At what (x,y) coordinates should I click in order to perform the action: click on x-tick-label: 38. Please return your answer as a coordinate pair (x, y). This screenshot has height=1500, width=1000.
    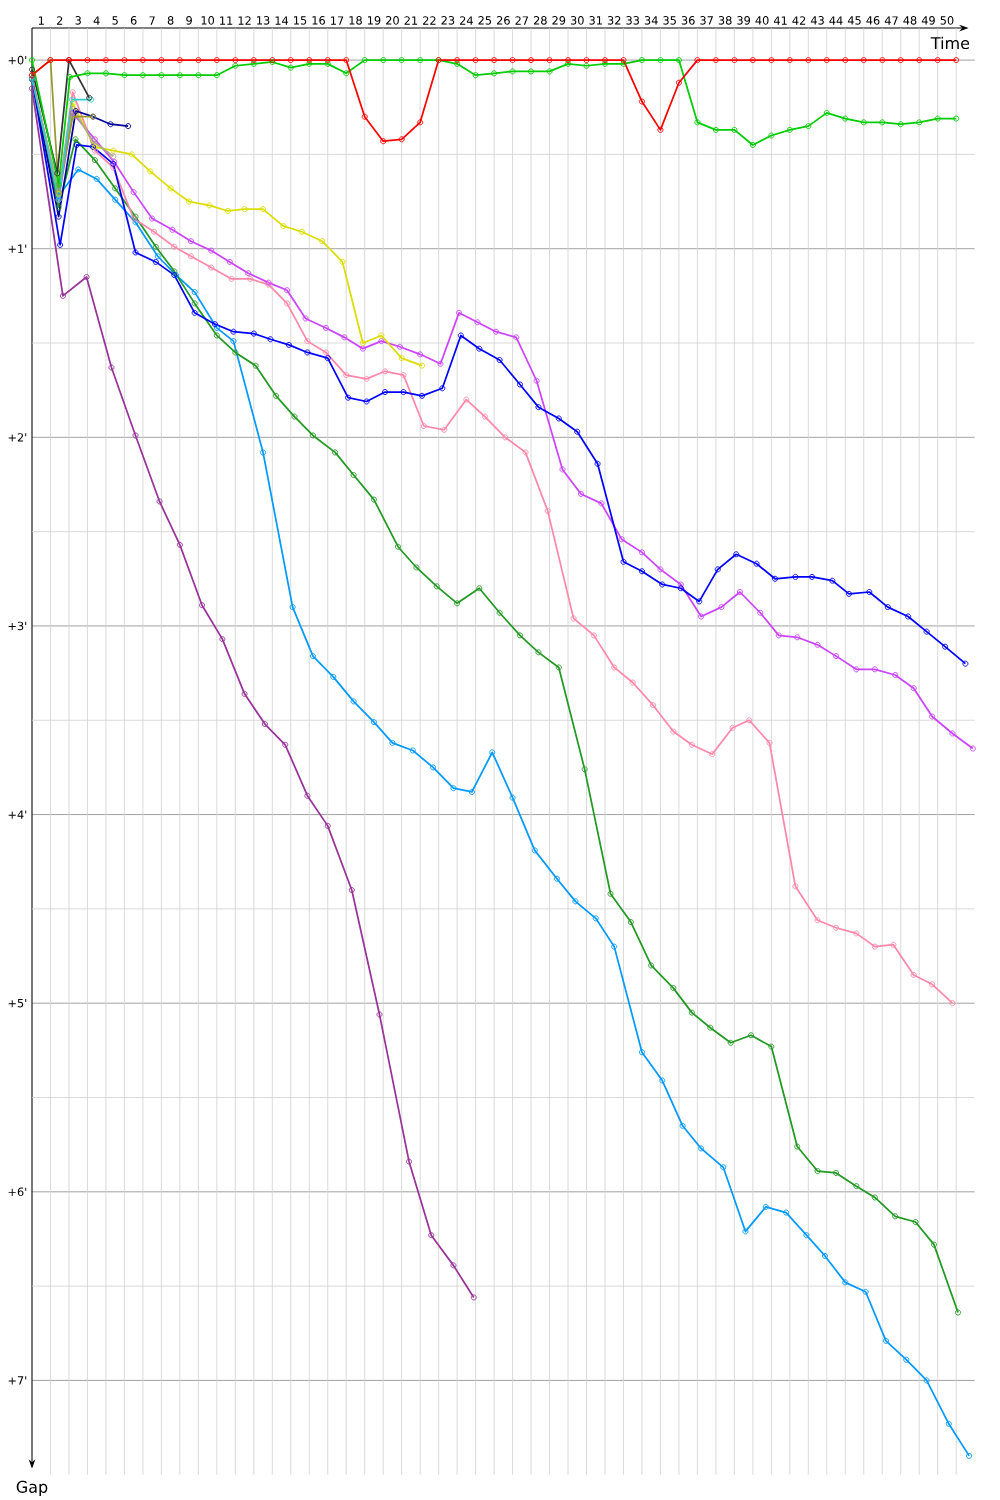
    Looking at the image, I should click on (725, 20).